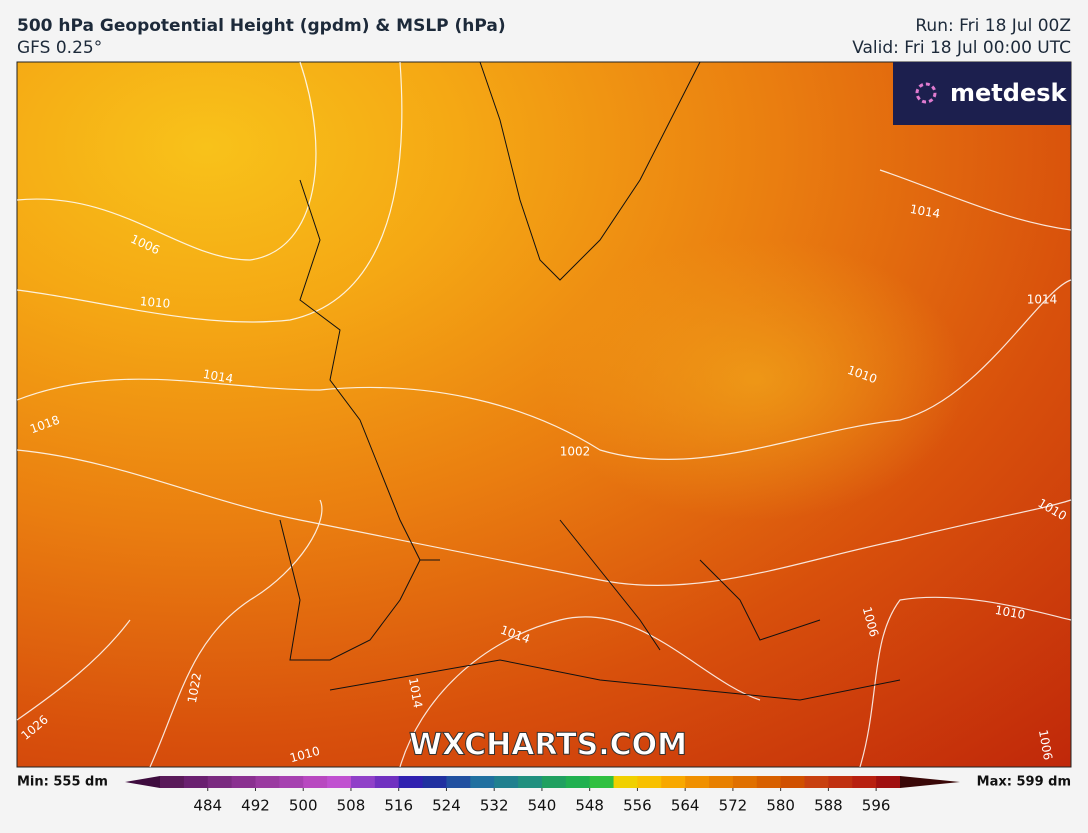 The image size is (1088, 833). Describe the element at coordinates (542, 806) in the screenshot. I see `colorbar-tick-label: 540` at that location.